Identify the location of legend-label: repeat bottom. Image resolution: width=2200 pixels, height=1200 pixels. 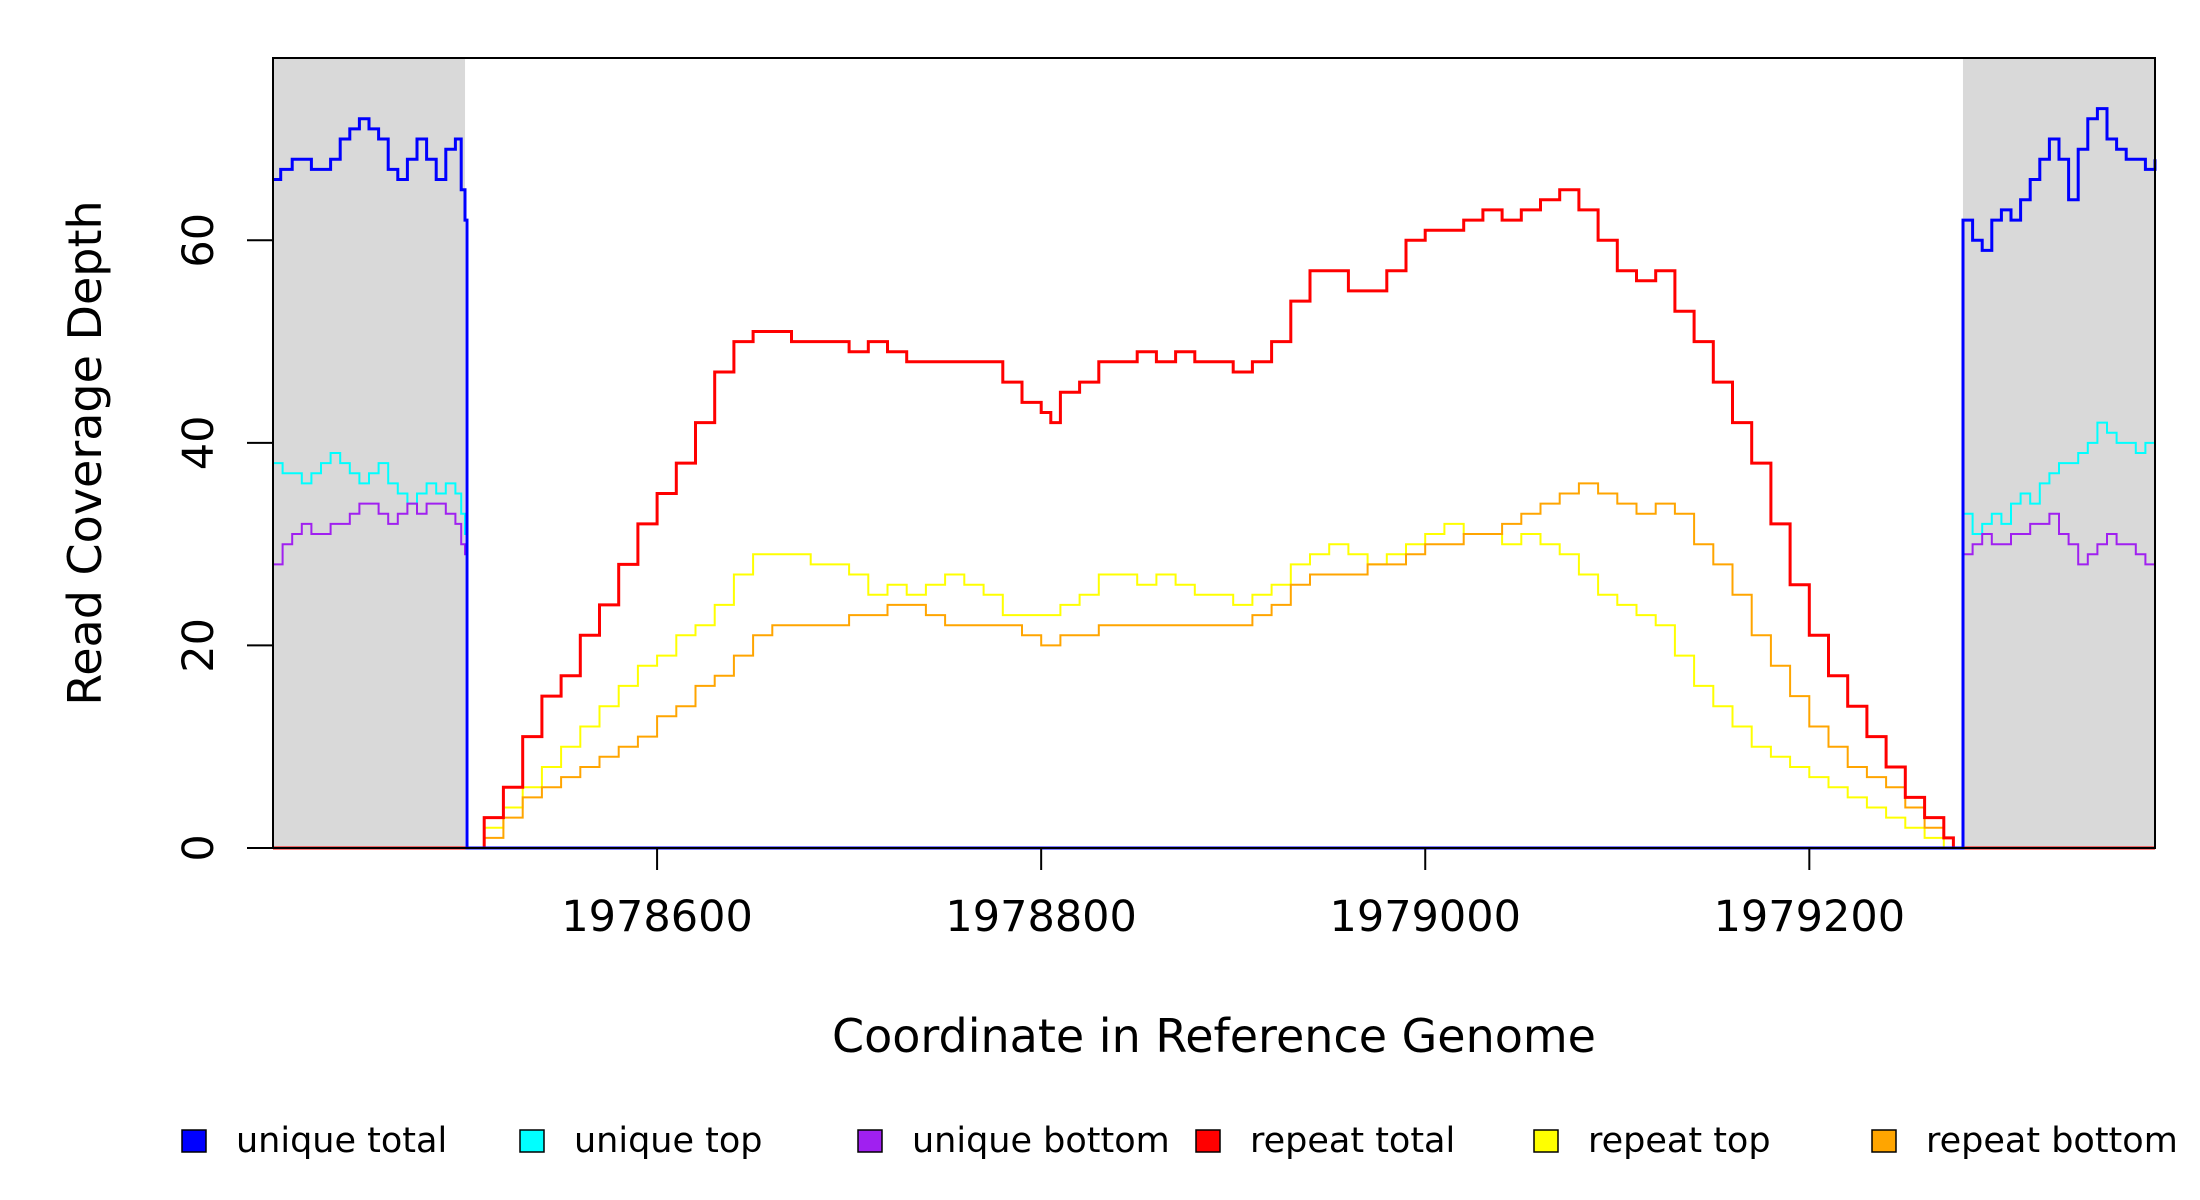
(2052, 1141).